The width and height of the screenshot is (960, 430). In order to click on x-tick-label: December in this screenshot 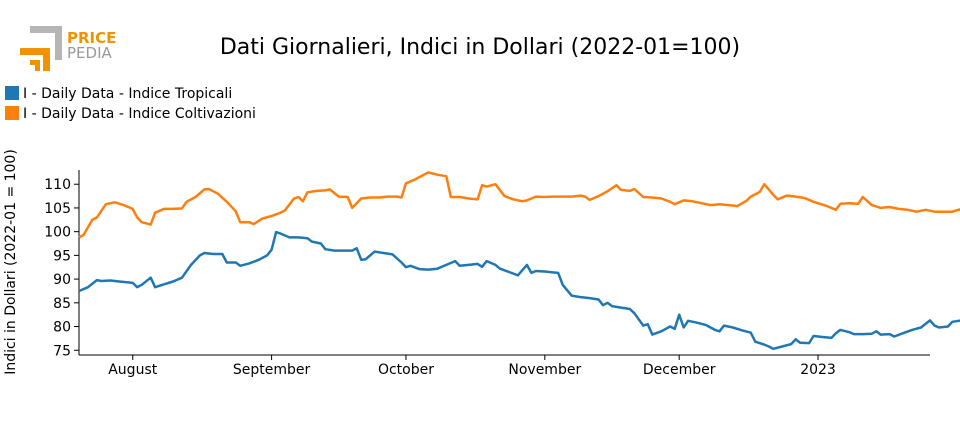, I will do `click(679, 370)`.